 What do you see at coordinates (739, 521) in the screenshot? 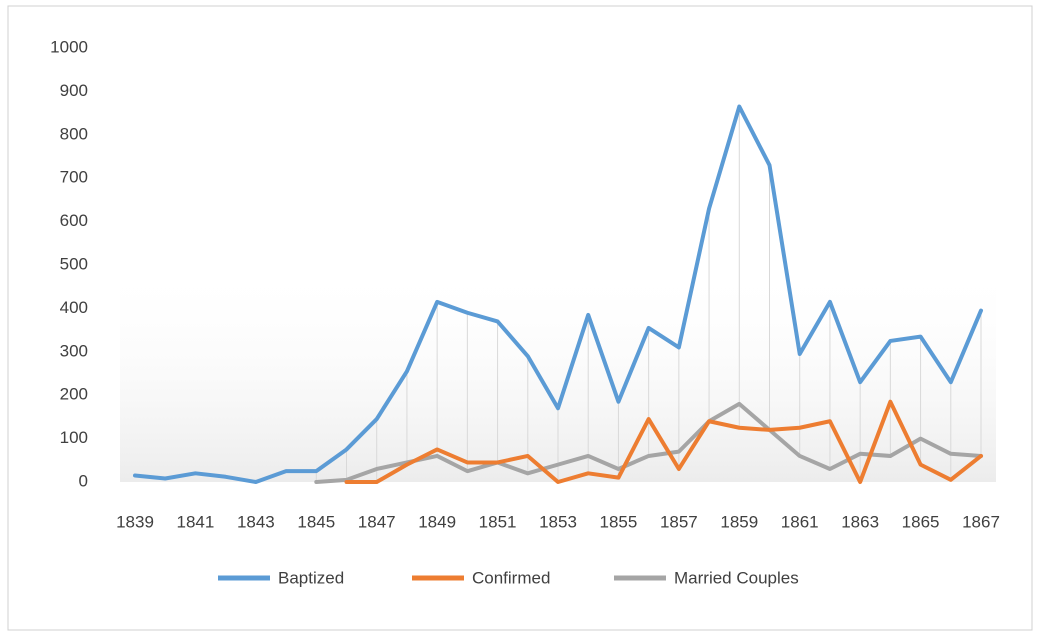
I see `x-tick-label: 1859` at bounding box center [739, 521].